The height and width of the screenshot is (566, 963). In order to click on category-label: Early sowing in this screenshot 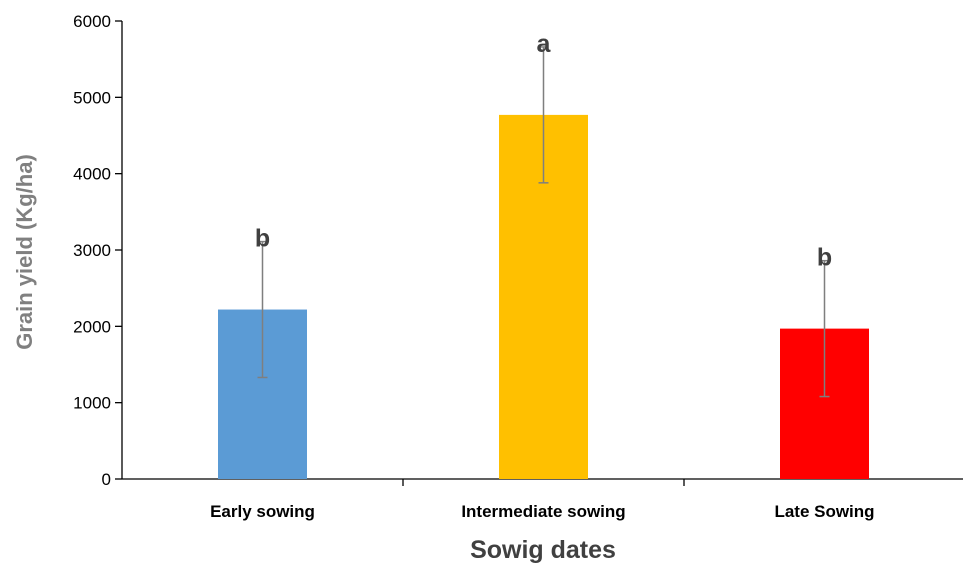, I will do `click(262, 511)`.